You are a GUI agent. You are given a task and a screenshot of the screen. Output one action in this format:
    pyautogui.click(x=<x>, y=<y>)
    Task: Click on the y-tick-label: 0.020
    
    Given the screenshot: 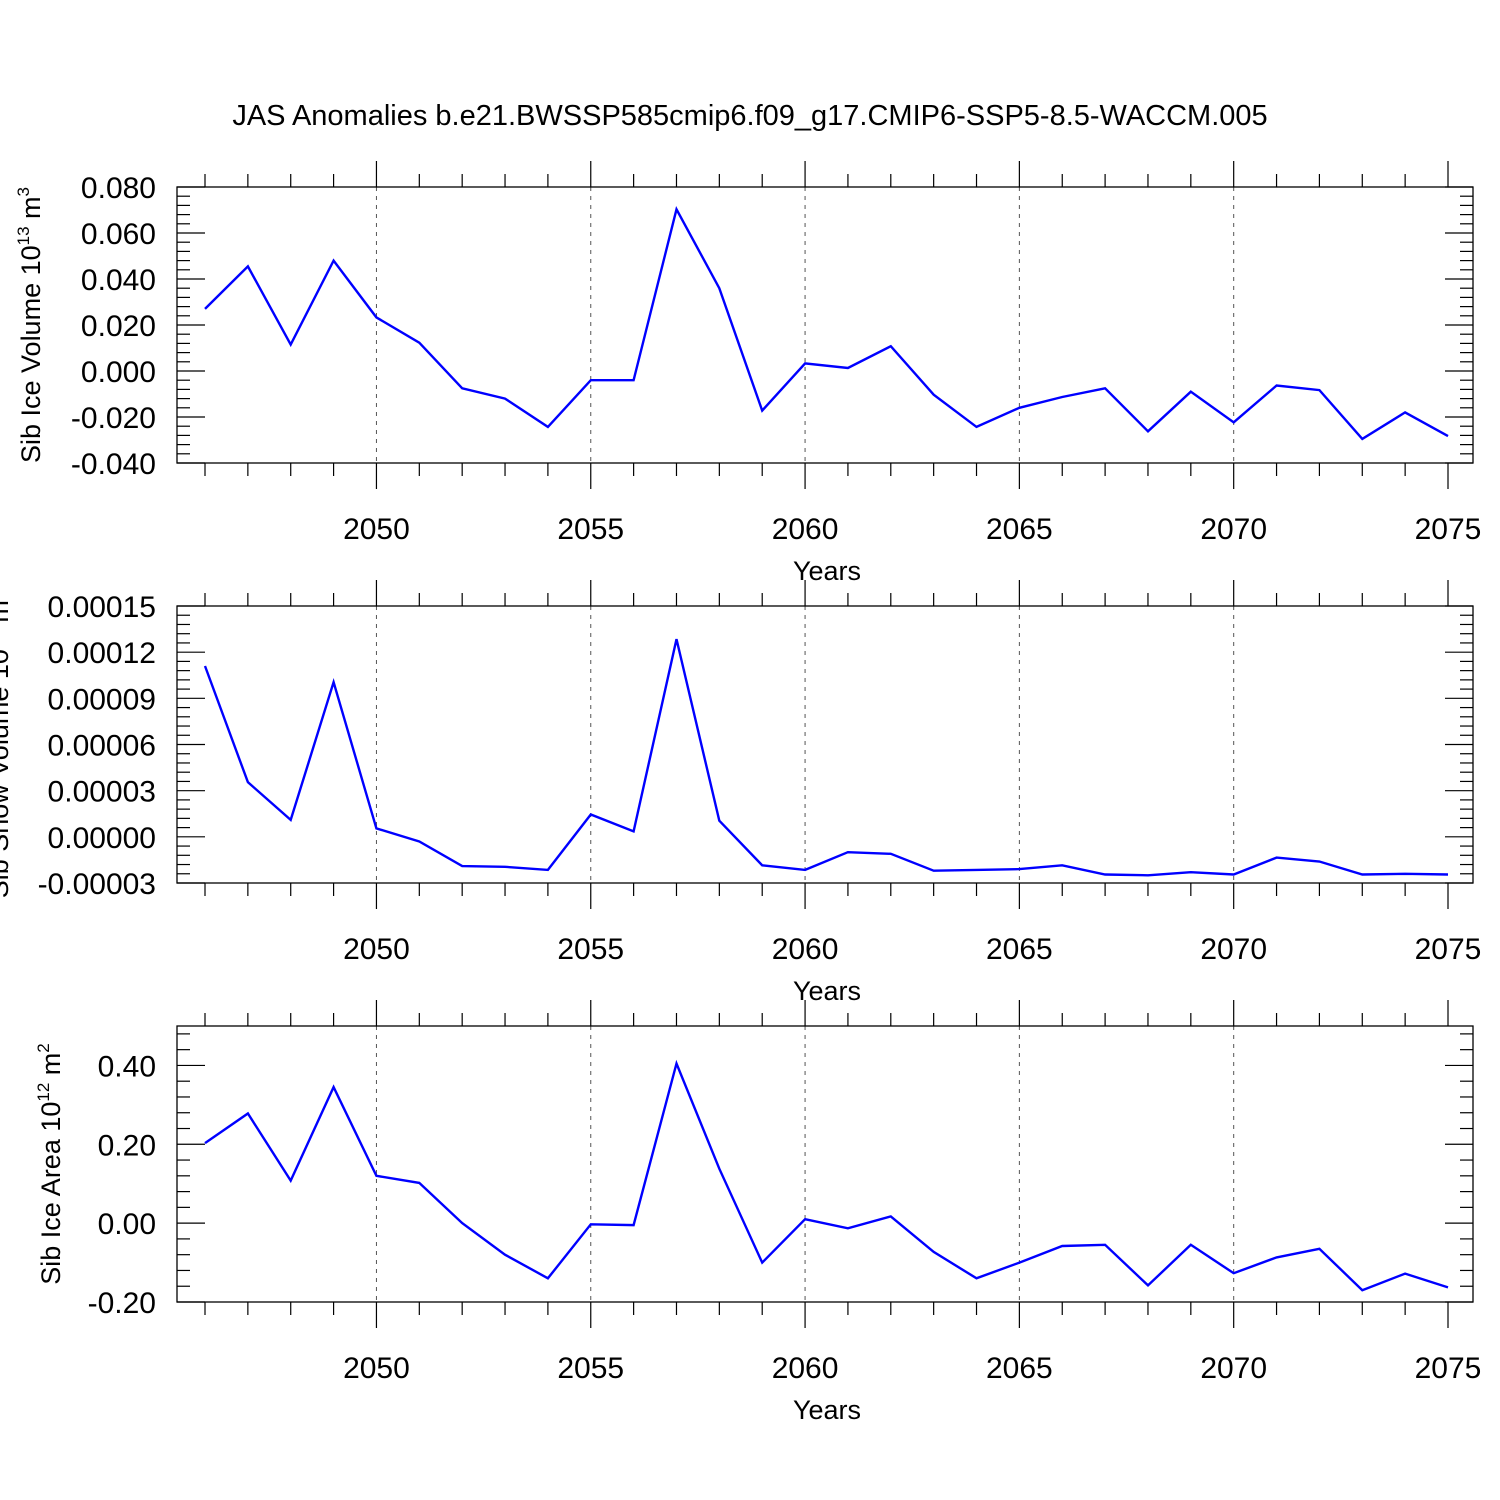 What is the action you would take?
    pyautogui.click(x=118, y=326)
    